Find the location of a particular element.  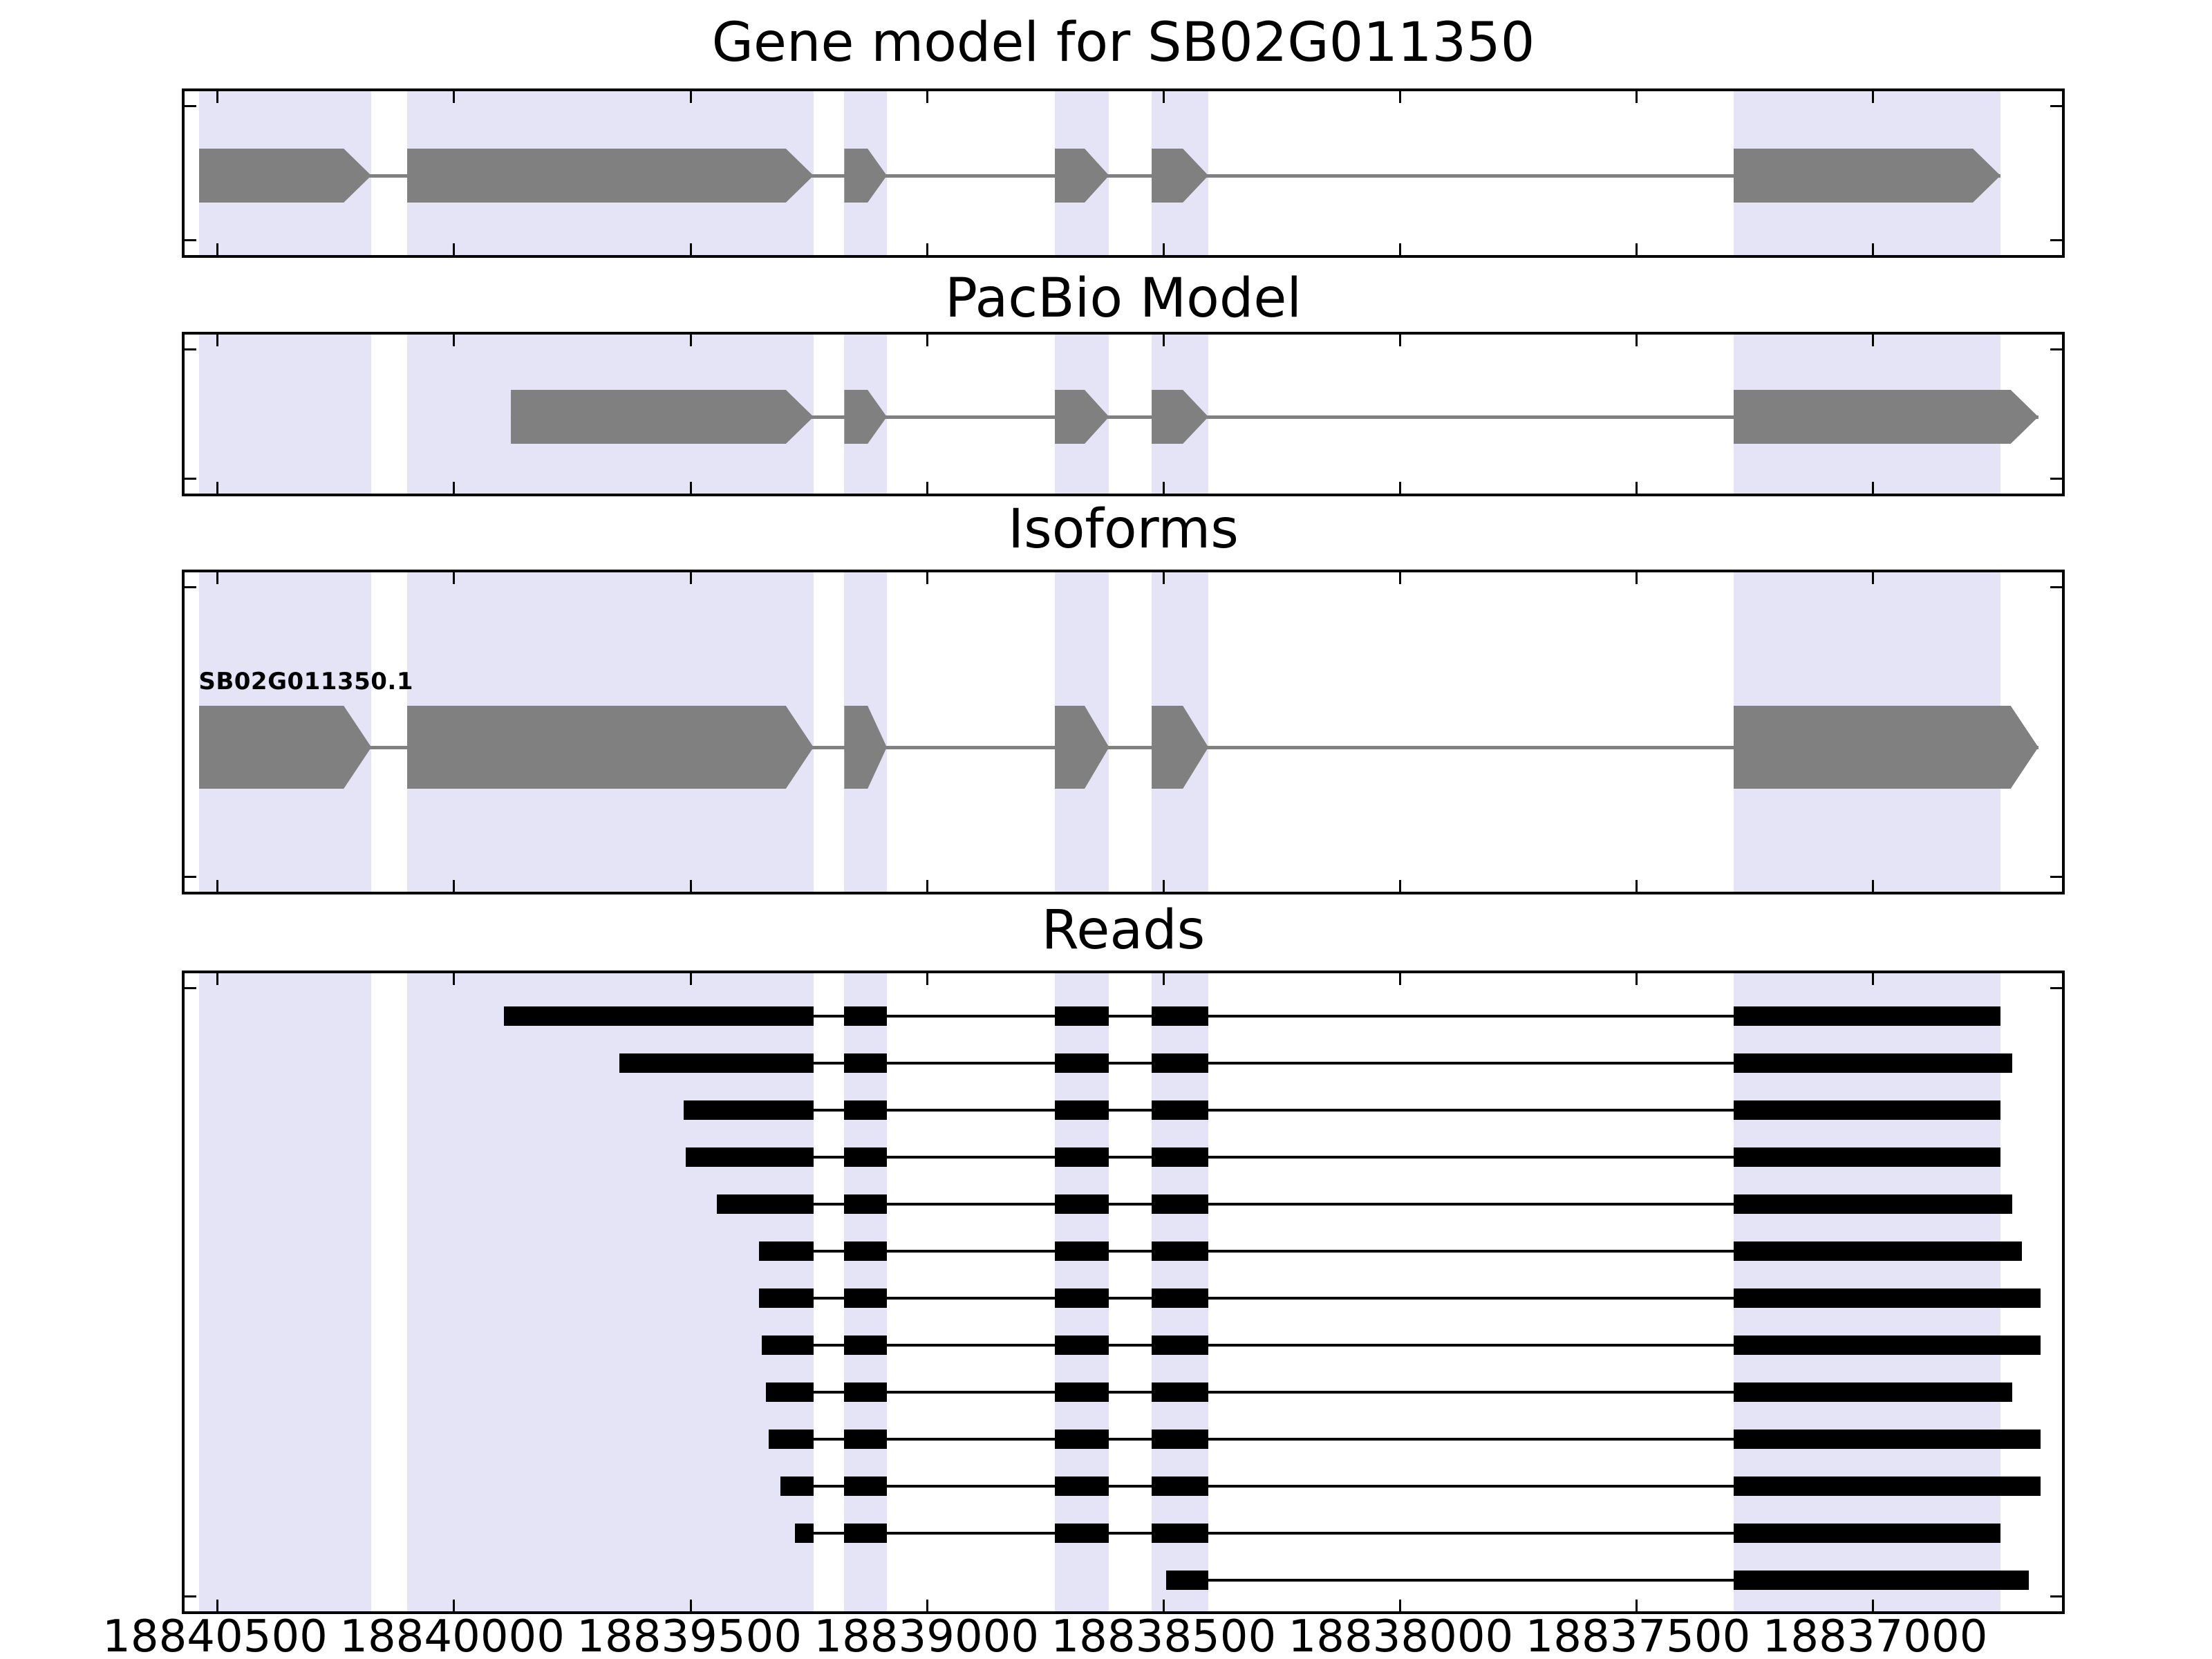

x-axis-tick-label: 18837500 is located at coordinates (1638, 1635).